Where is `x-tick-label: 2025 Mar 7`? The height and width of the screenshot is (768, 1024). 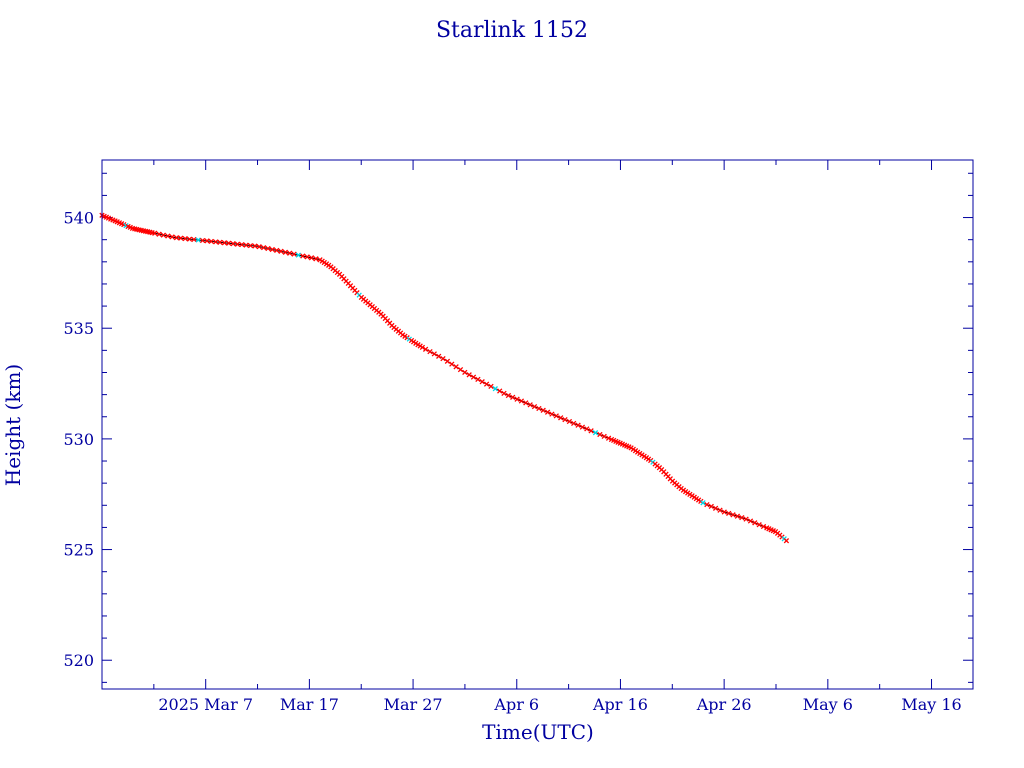 x-tick-label: 2025 Mar 7 is located at coordinates (205, 704).